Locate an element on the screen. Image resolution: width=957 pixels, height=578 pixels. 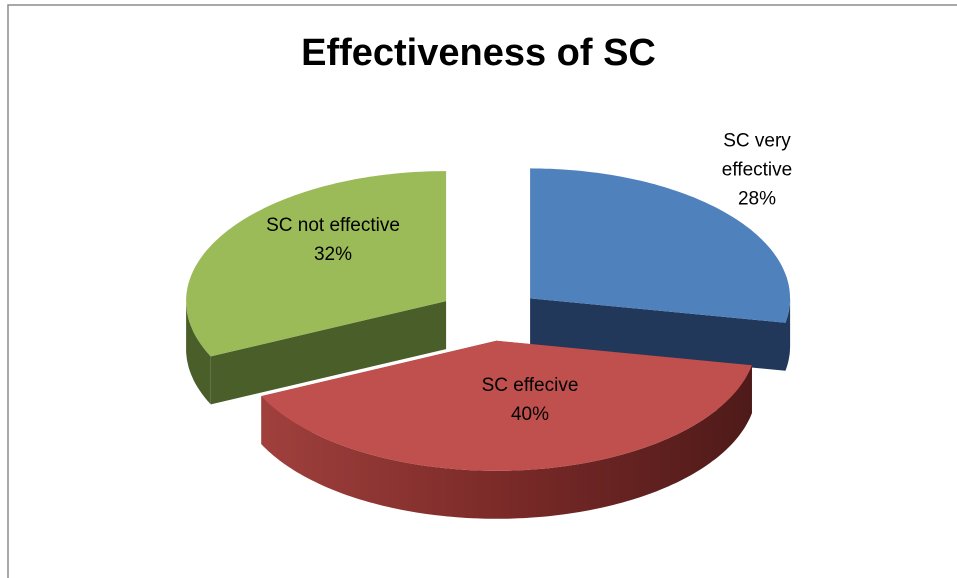
slice-value: 40% is located at coordinates (530, 414).